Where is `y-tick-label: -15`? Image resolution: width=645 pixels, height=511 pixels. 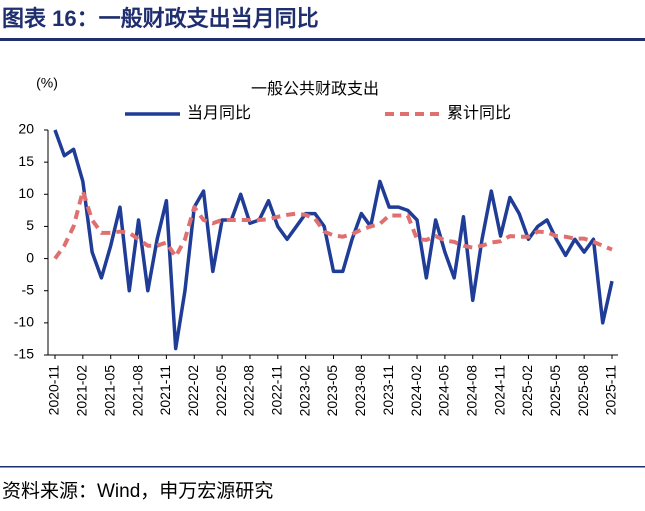
y-tick-label: -15 is located at coordinates (24, 354).